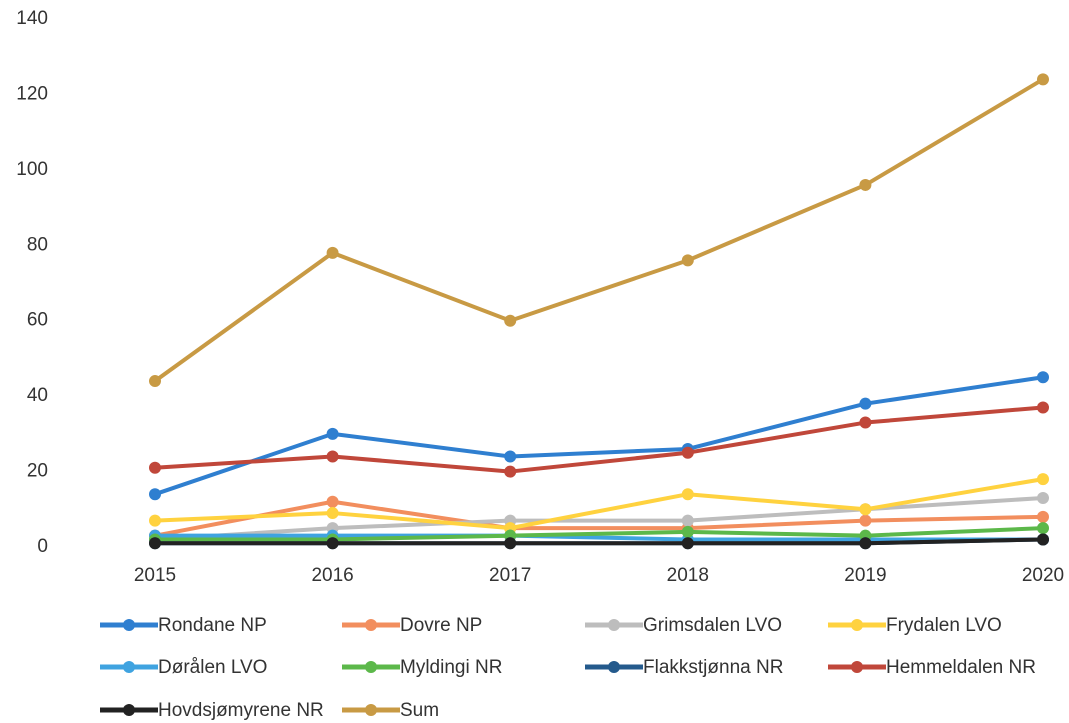 The image size is (1069, 723). I want to click on legend-label: Sum, so click(419, 710).